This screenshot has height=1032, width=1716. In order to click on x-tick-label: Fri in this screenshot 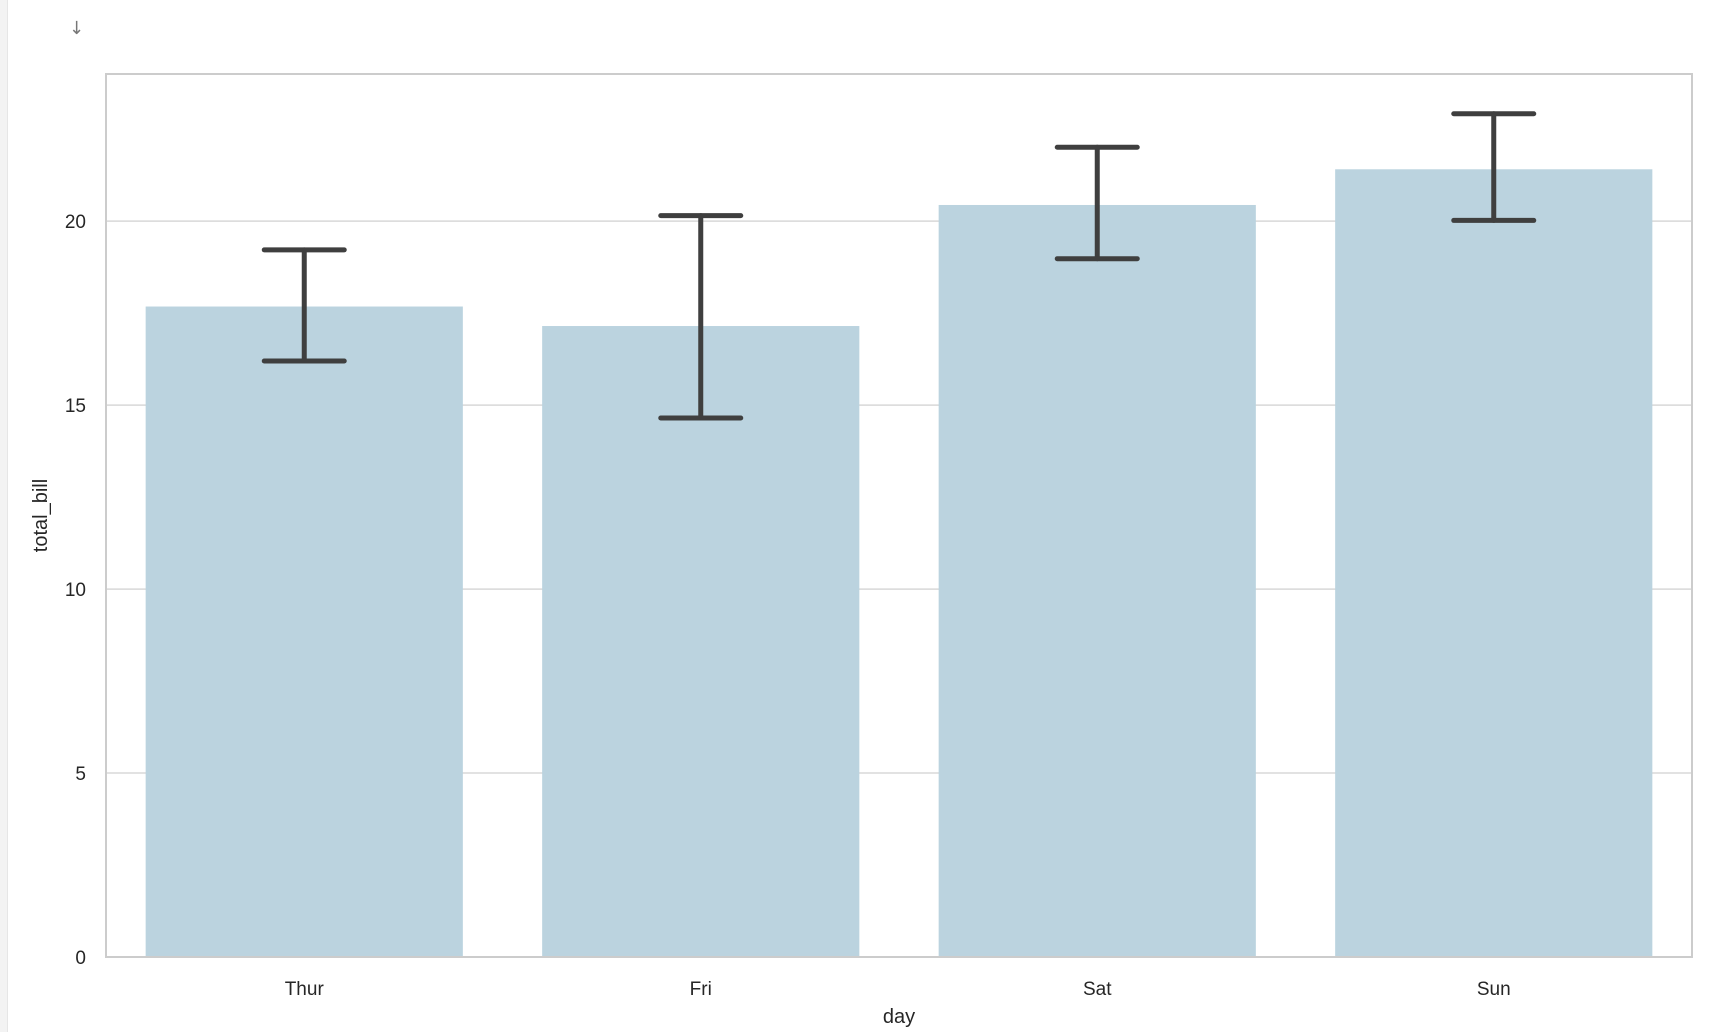, I will do `click(701, 989)`.